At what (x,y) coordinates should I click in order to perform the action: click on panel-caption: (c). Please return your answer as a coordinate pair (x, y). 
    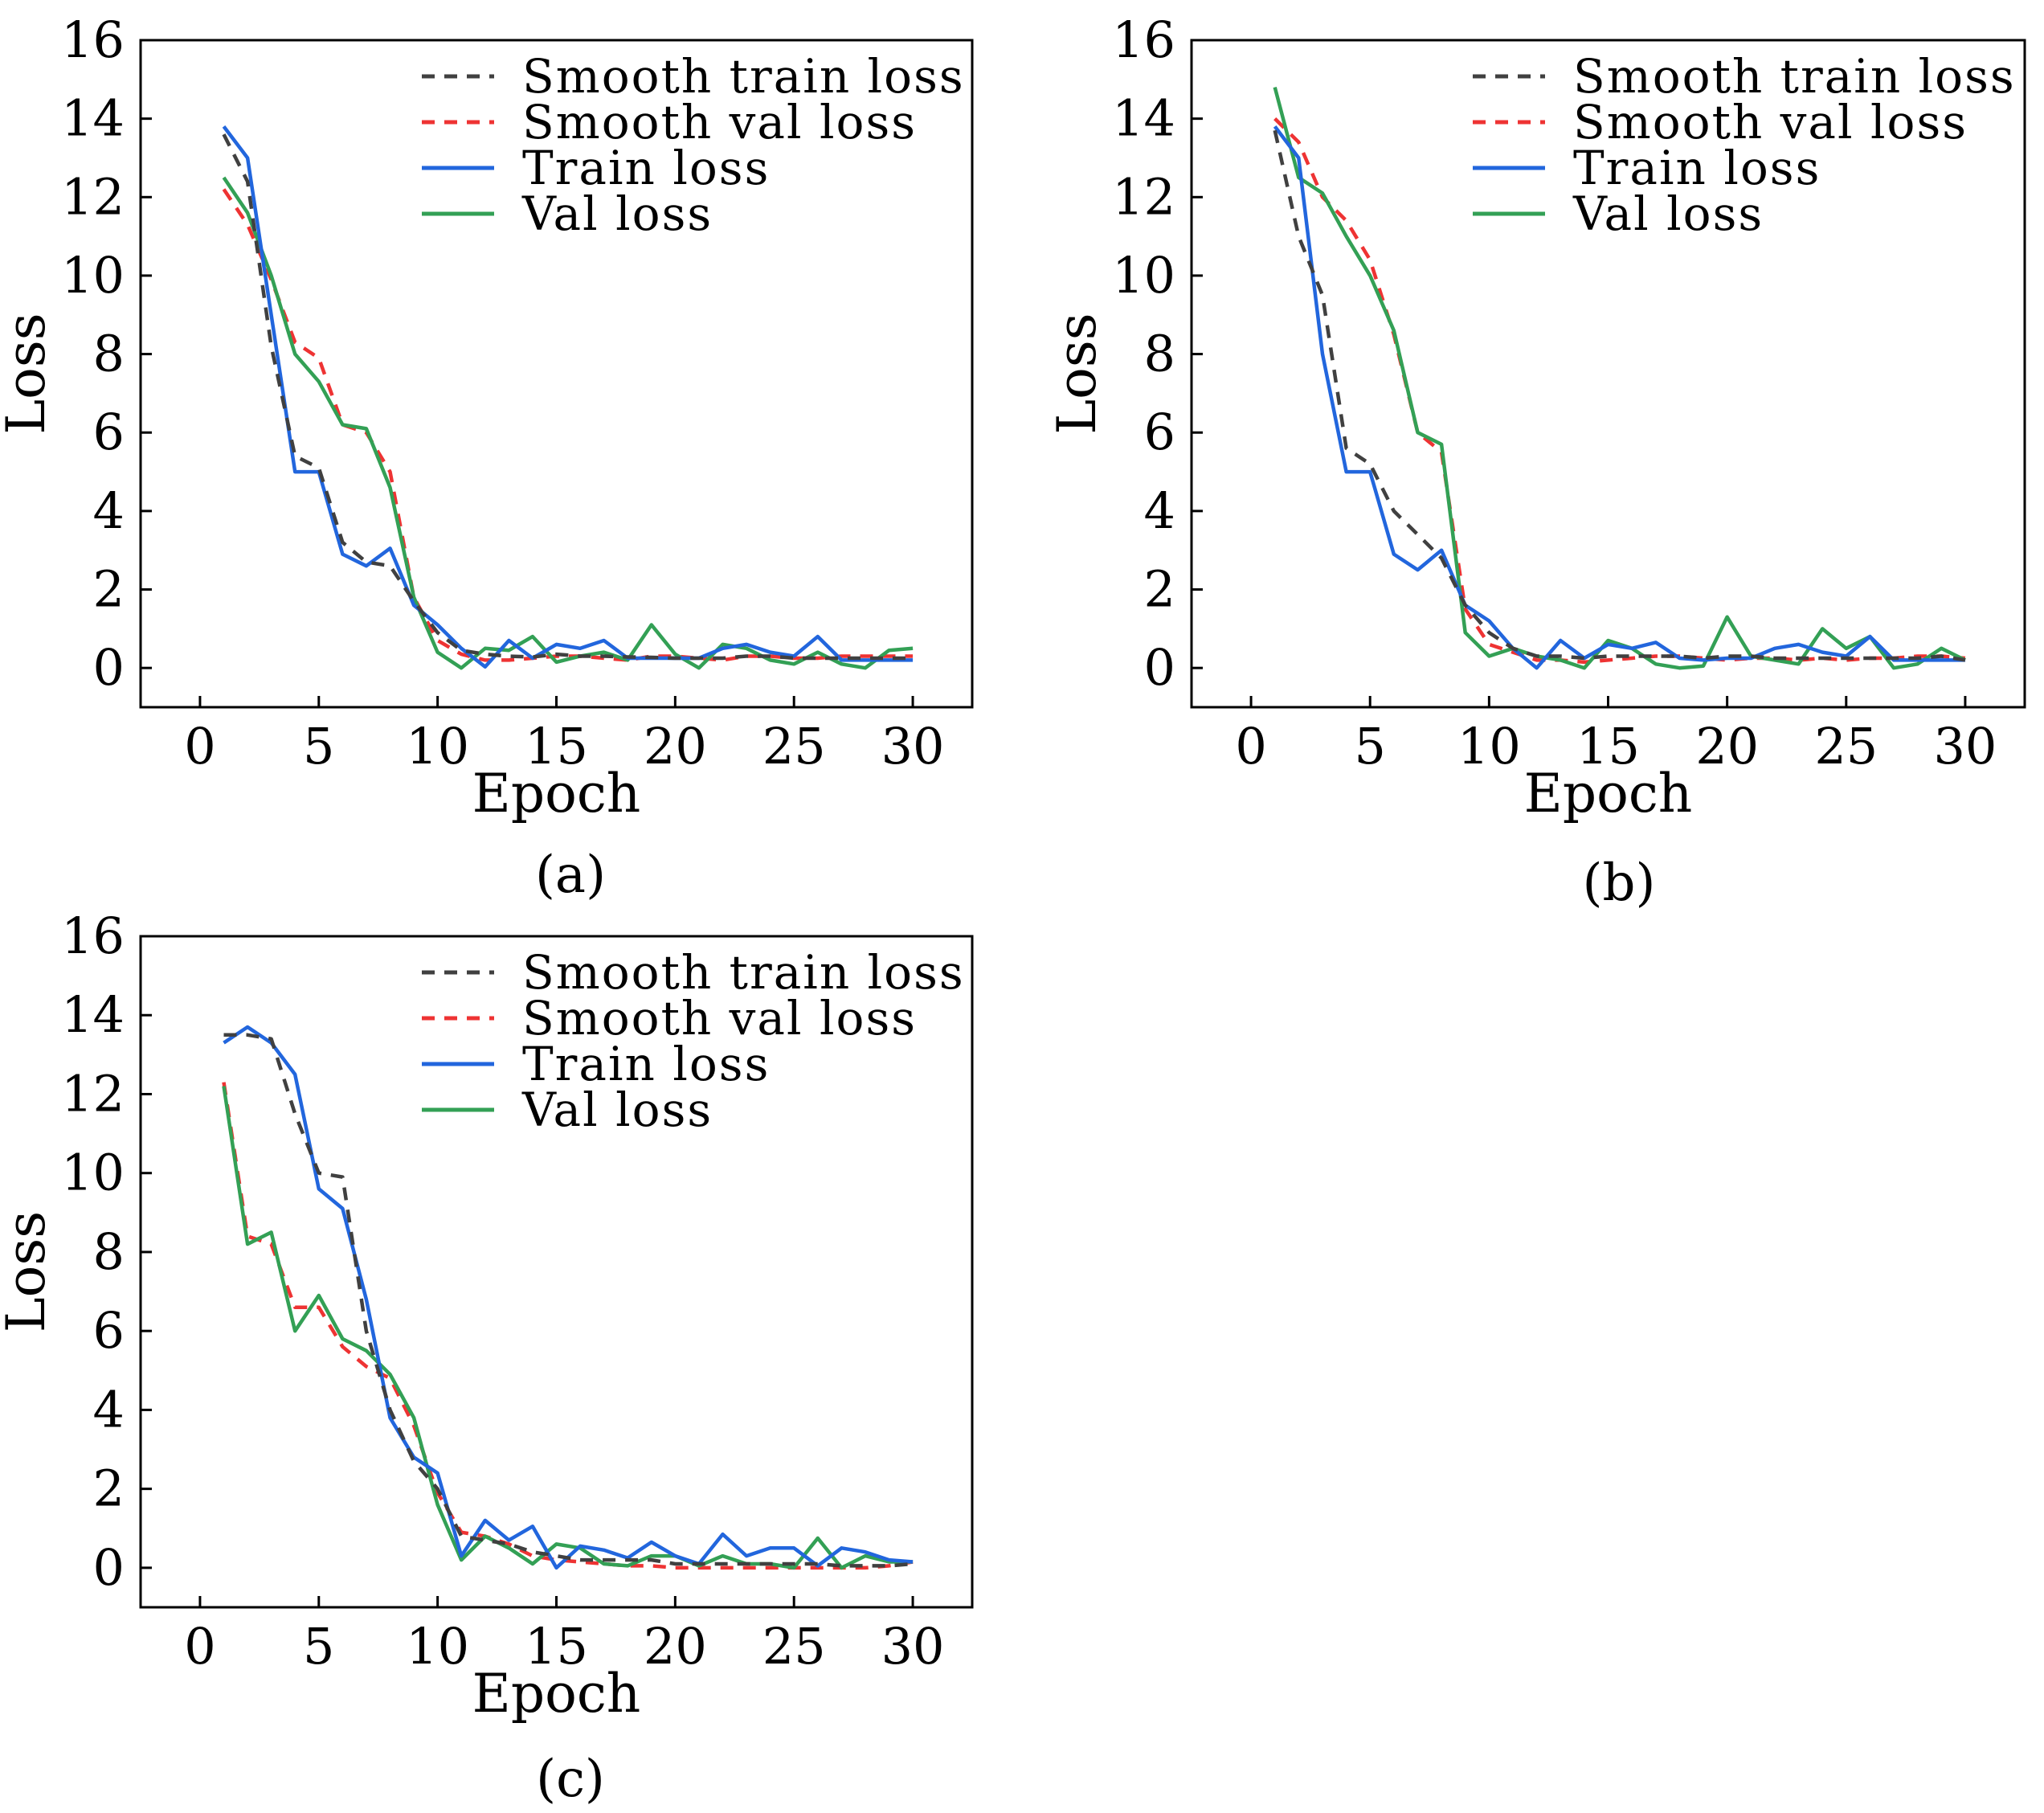
    Looking at the image, I should click on (570, 1779).